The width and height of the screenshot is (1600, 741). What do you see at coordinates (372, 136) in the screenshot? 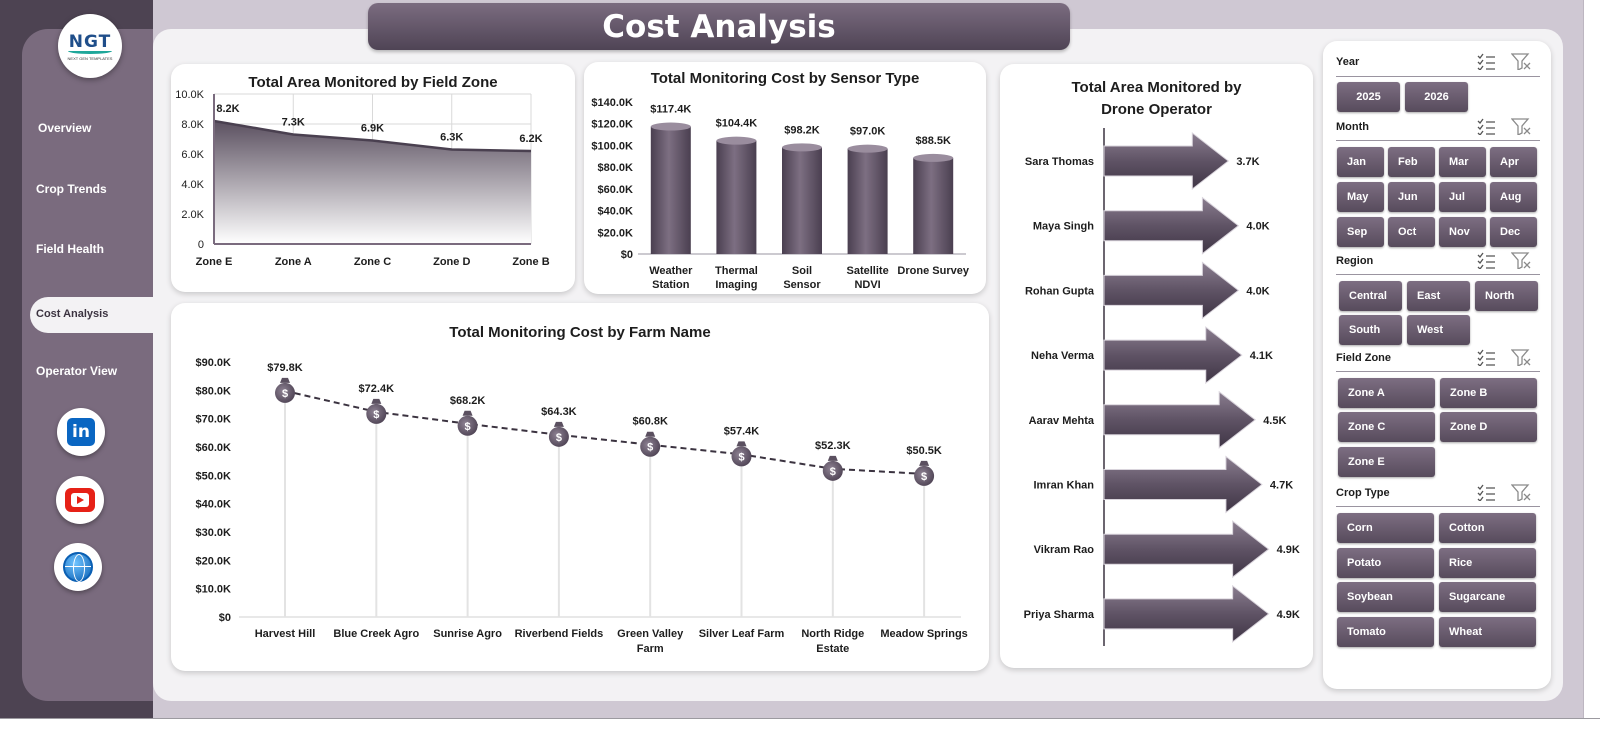
I see `area-line` at bounding box center [372, 136].